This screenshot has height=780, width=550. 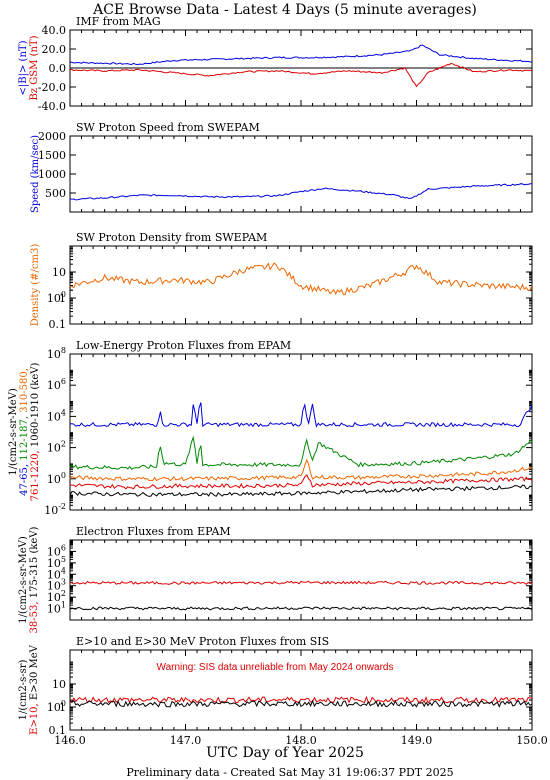 I want to click on panel-title: SW Proton Density from SWEPAM, so click(x=171, y=237).